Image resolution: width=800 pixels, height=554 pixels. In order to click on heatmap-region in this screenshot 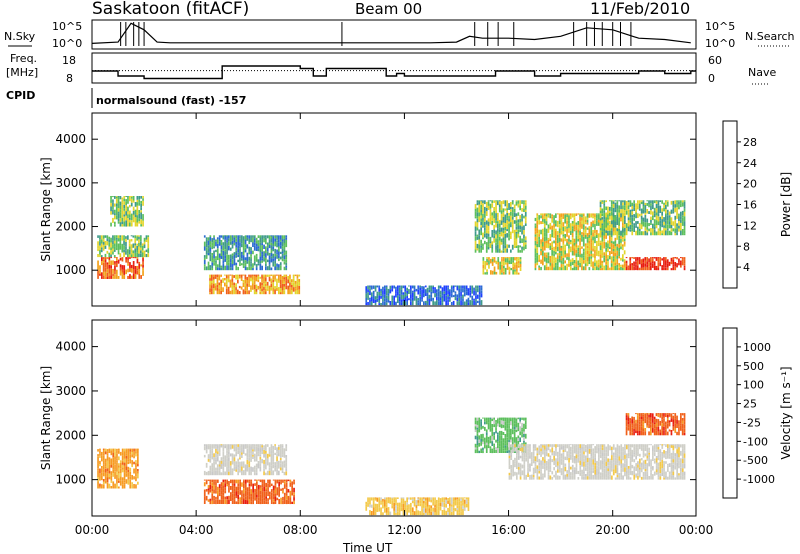, I will do `click(500, 435)`.